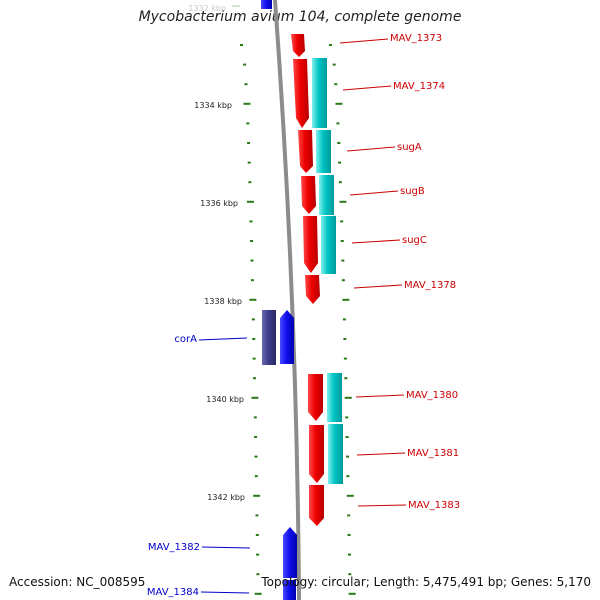 This screenshot has width=600, height=600. Describe the element at coordinates (308, 195) in the screenshot. I see `gene-arrow-sugb` at that location.